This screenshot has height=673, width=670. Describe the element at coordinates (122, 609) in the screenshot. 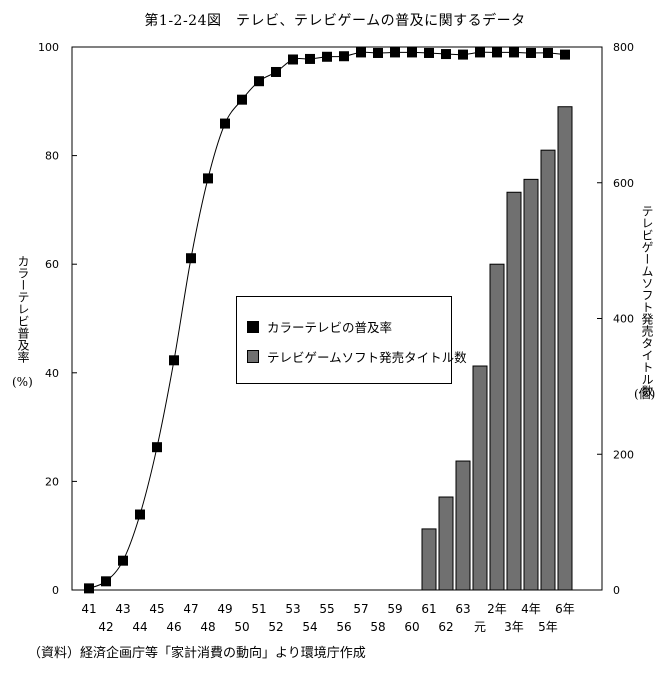

I see `x-tick-label: 43` at that location.